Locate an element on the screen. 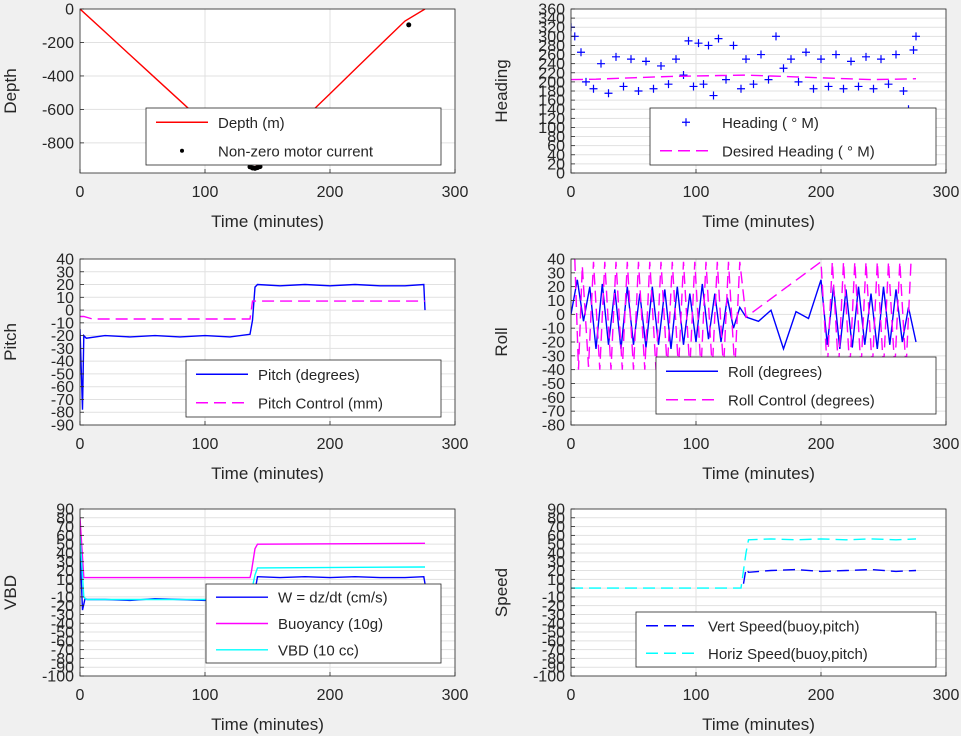 The image size is (961, 736). y-tick-label: 120 is located at coordinates (551, 119).